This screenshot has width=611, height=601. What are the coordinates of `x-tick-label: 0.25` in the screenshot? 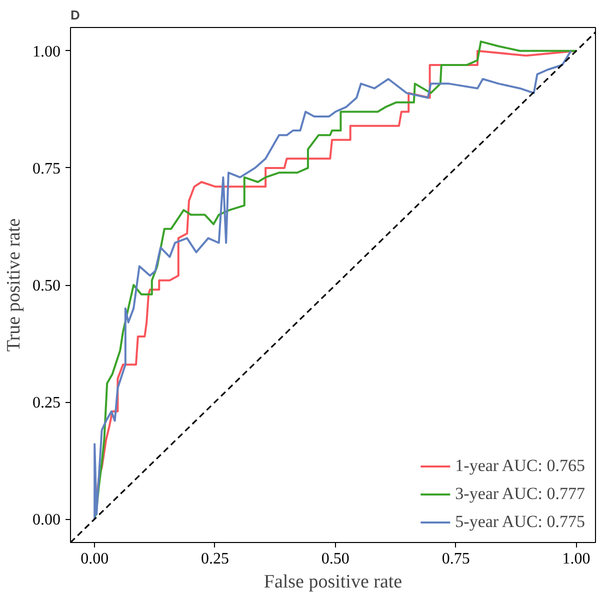 It's located at (214, 559).